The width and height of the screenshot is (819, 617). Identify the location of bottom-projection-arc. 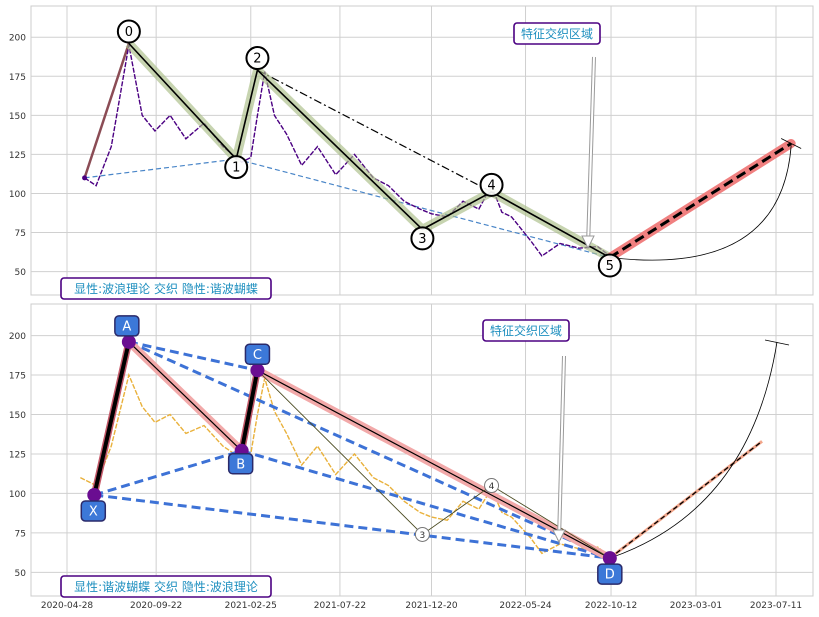
(693, 450).